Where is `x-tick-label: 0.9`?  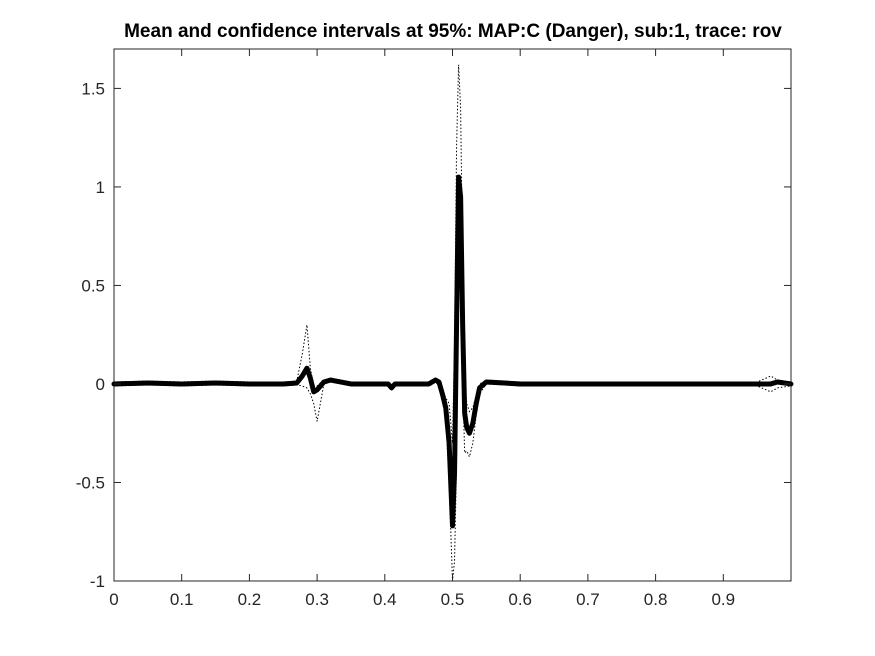 x-tick-label: 0.9 is located at coordinates (723, 599).